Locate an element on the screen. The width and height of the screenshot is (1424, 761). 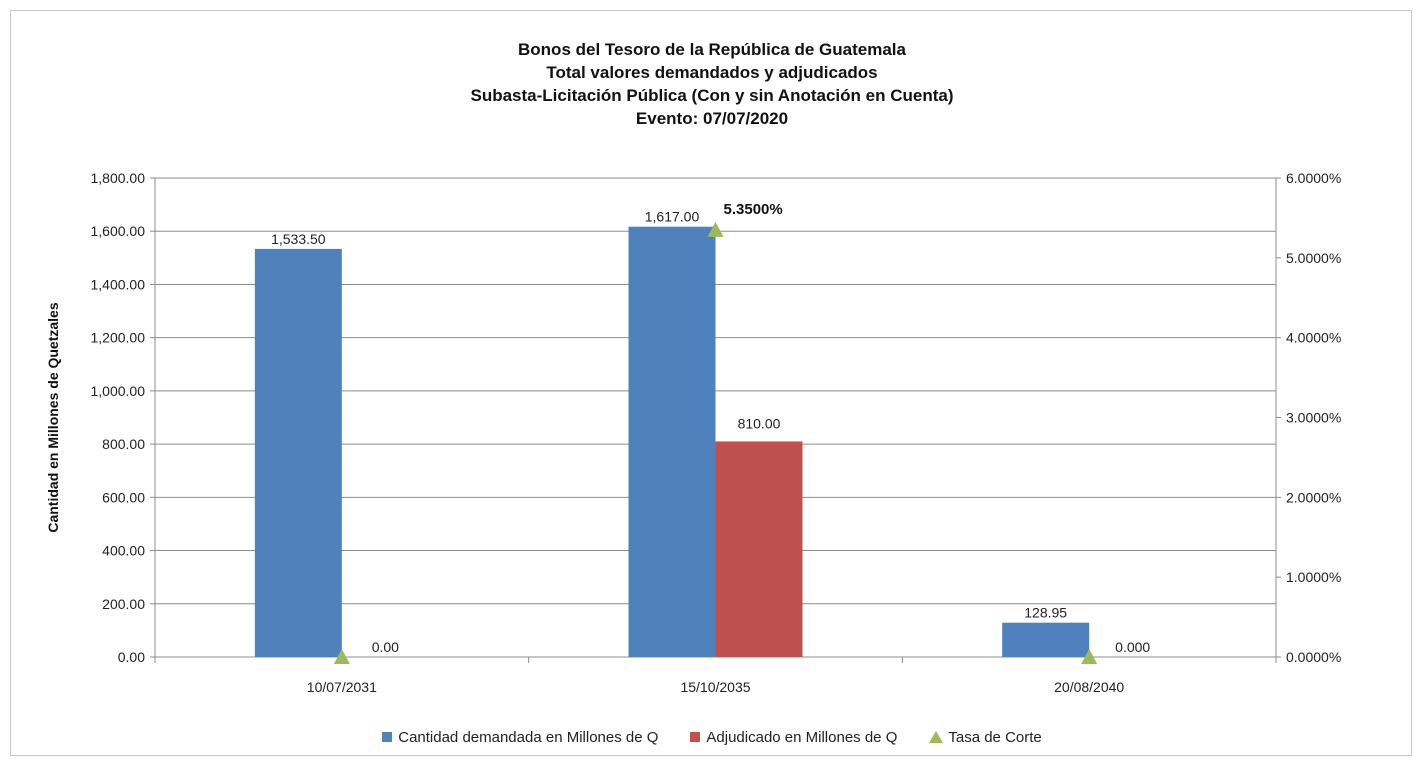
legend-label-adjudicado: Adjudicado en Millones de Q is located at coordinates (802, 737).